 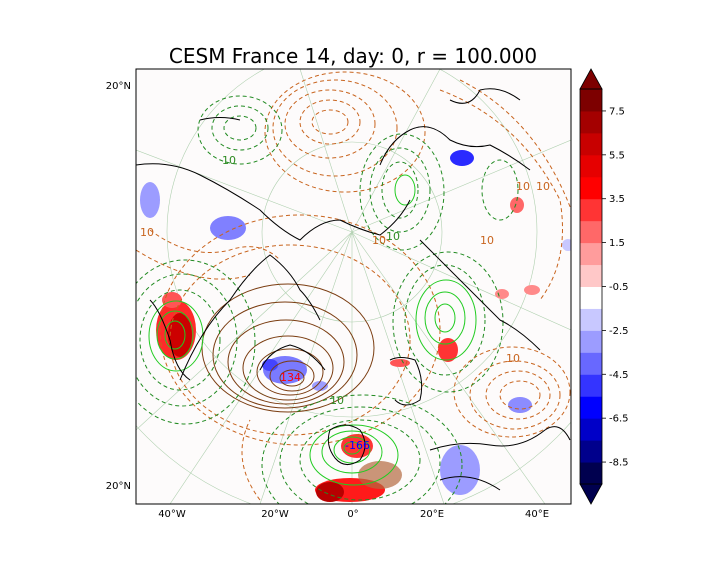 What do you see at coordinates (619, 463) in the screenshot?
I see `colorbar-tick-label: -8.5` at bounding box center [619, 463].